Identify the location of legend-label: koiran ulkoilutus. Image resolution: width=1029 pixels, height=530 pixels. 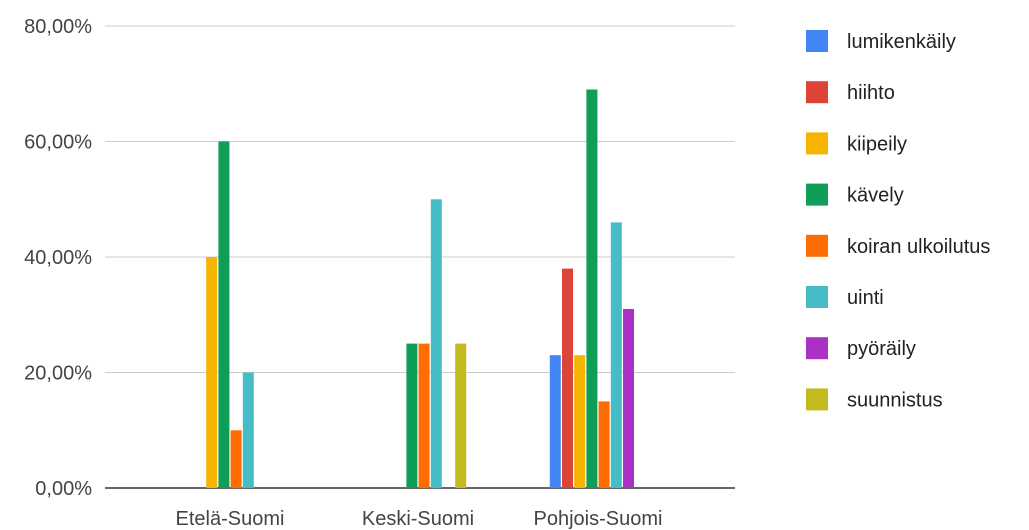
(918, 247).